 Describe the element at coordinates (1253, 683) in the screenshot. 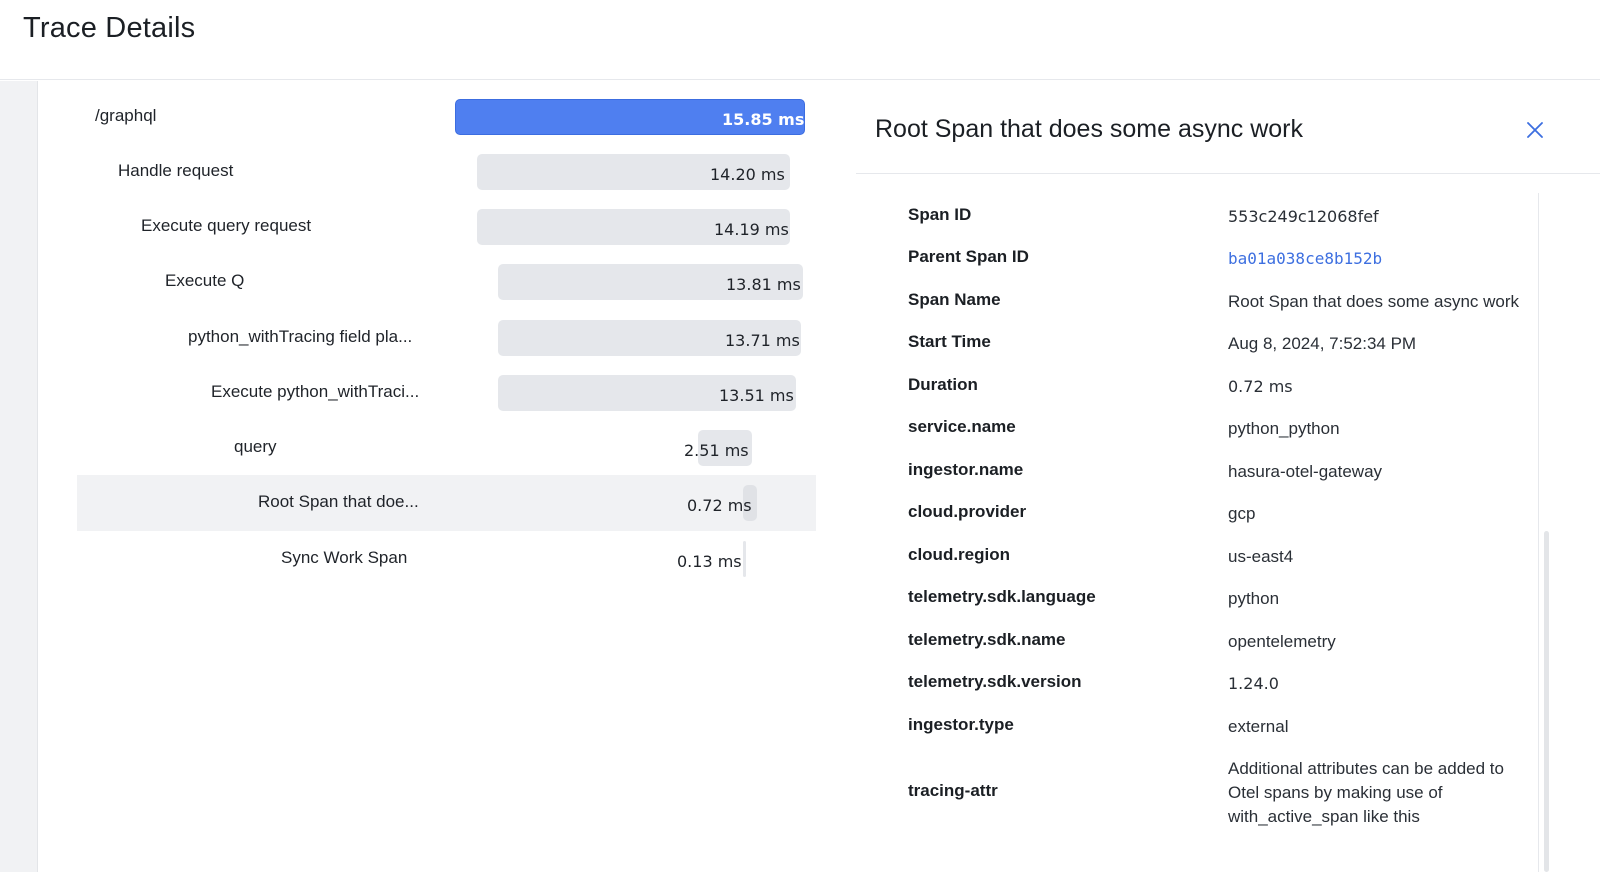

I see `attr-value: 1.24.0` at that location.